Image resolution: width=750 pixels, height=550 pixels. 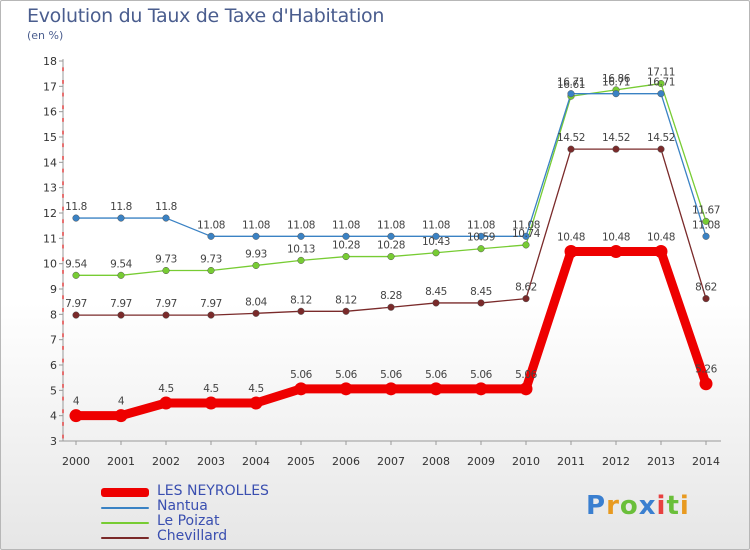 I want to click on data-label: 9.73, so click(x=166, y=260).